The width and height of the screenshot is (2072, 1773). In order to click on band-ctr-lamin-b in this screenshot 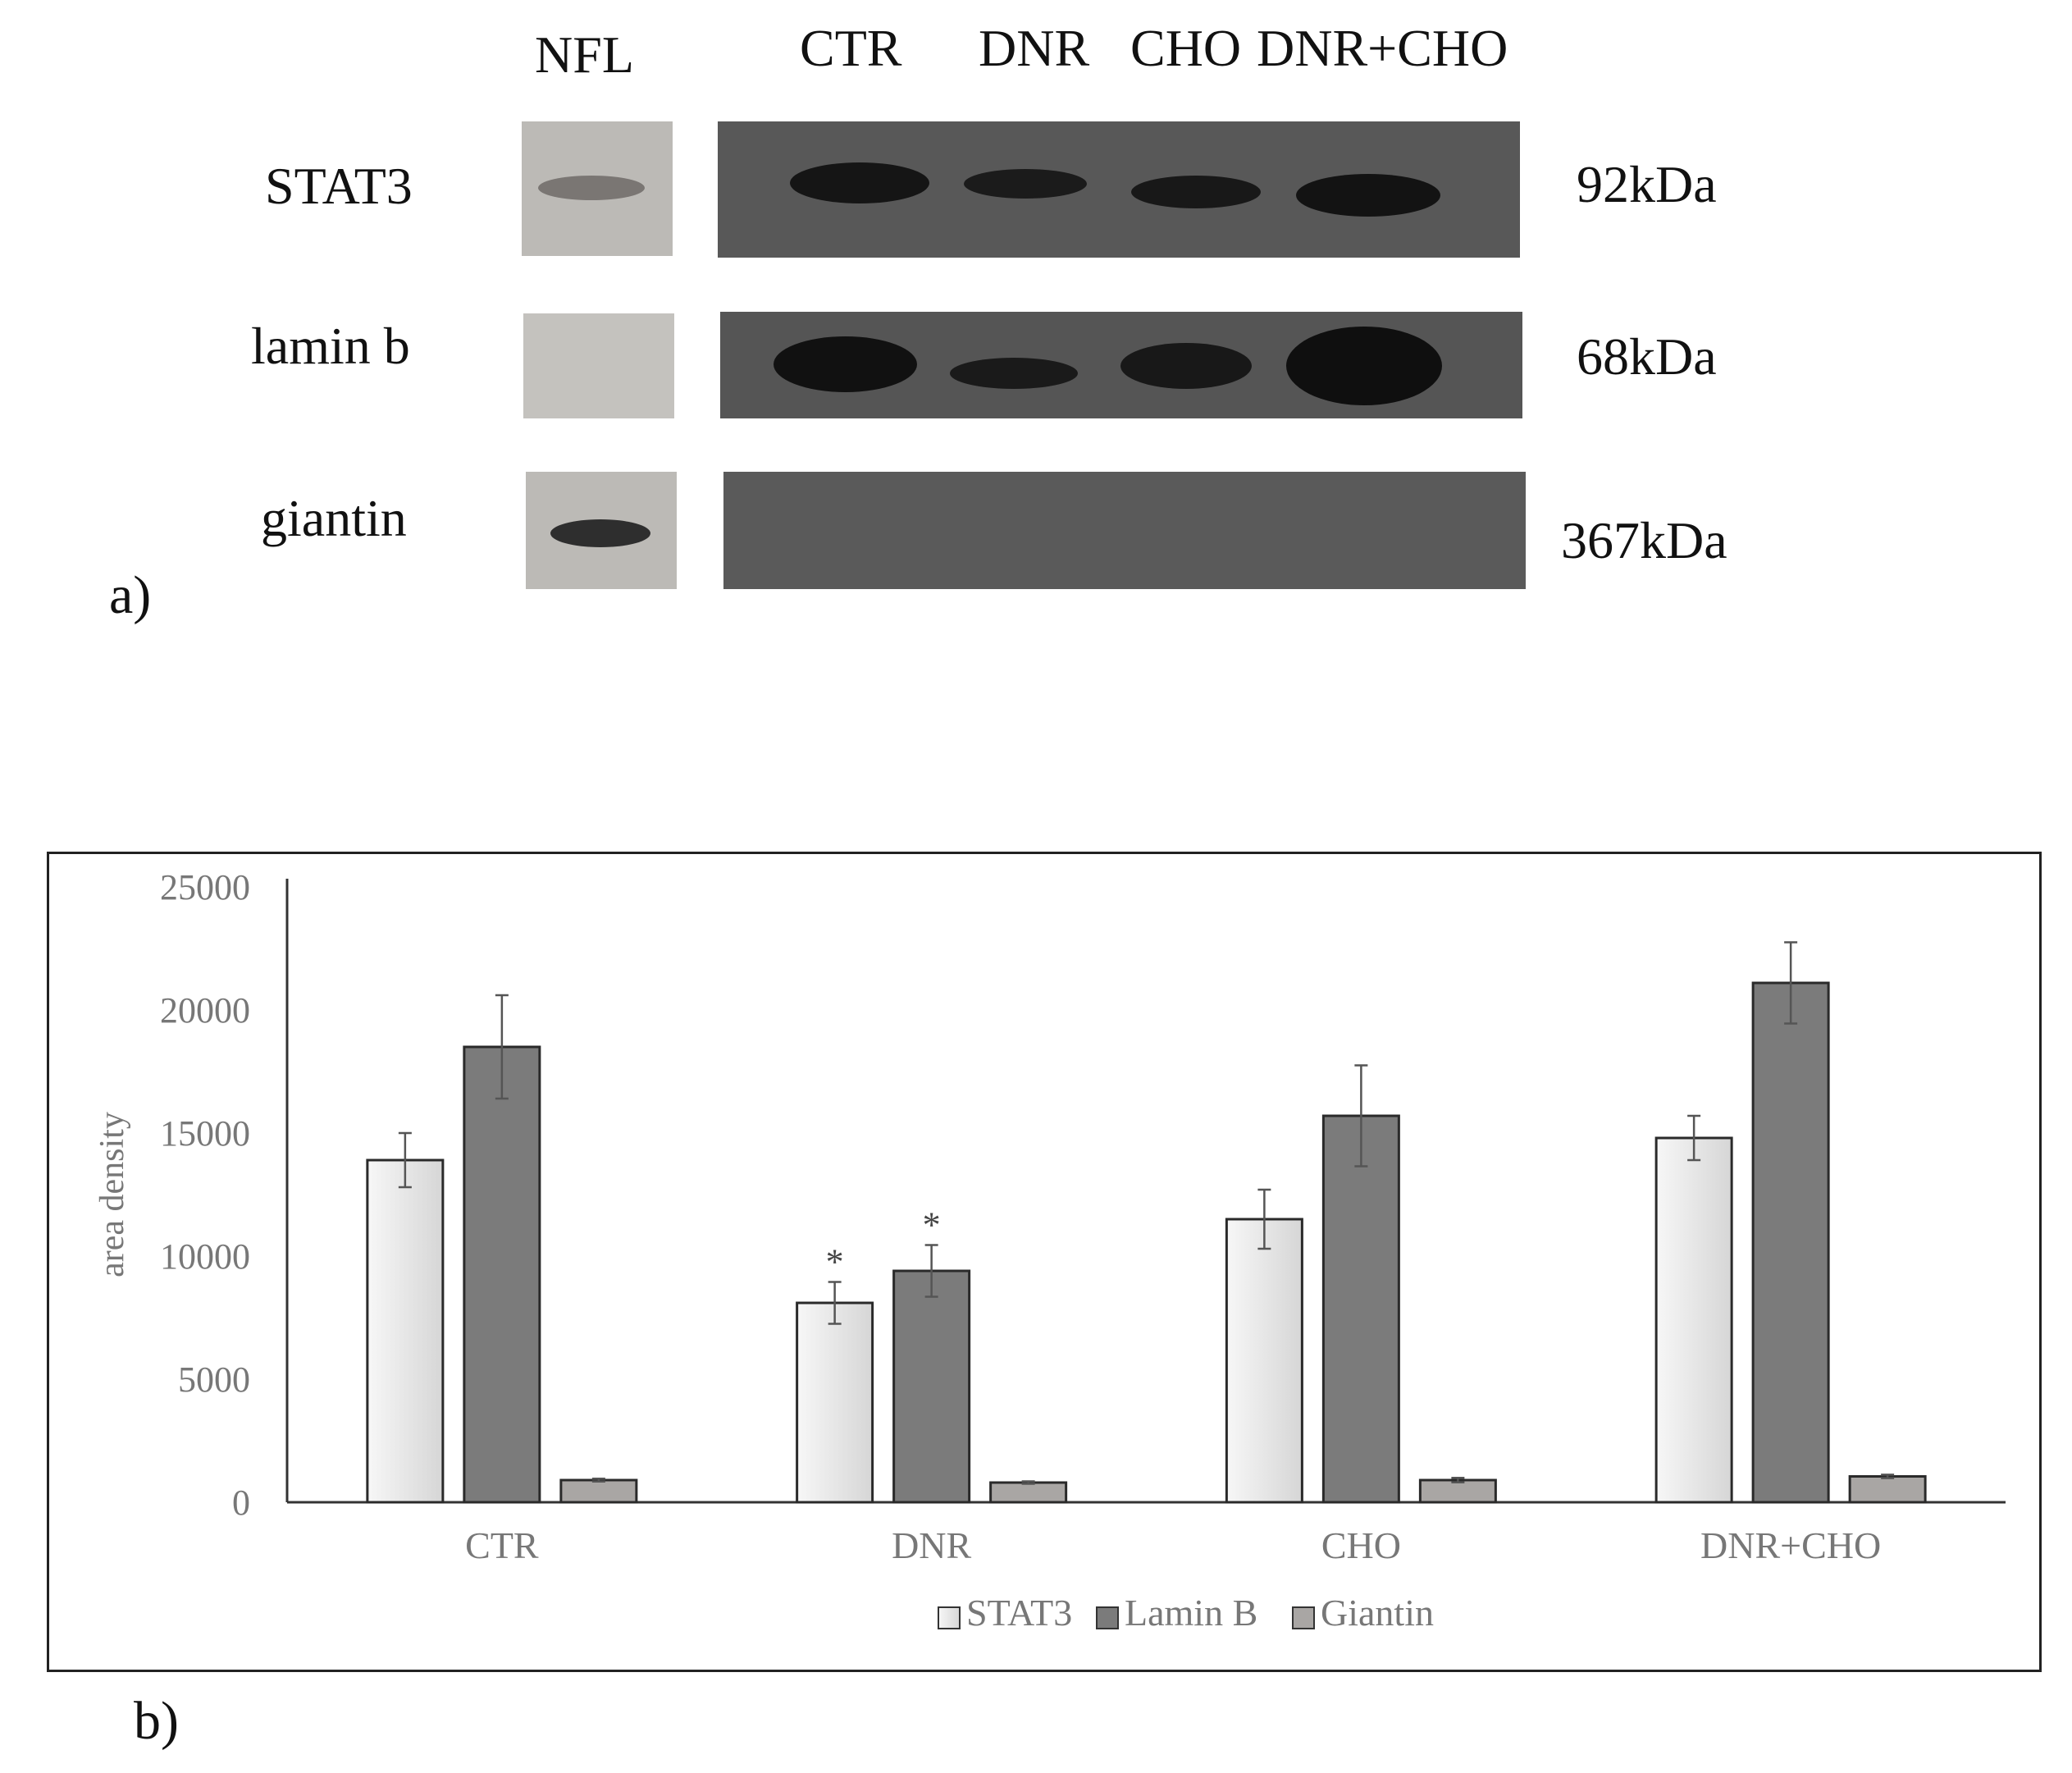, I will do `click(846, 364)`.